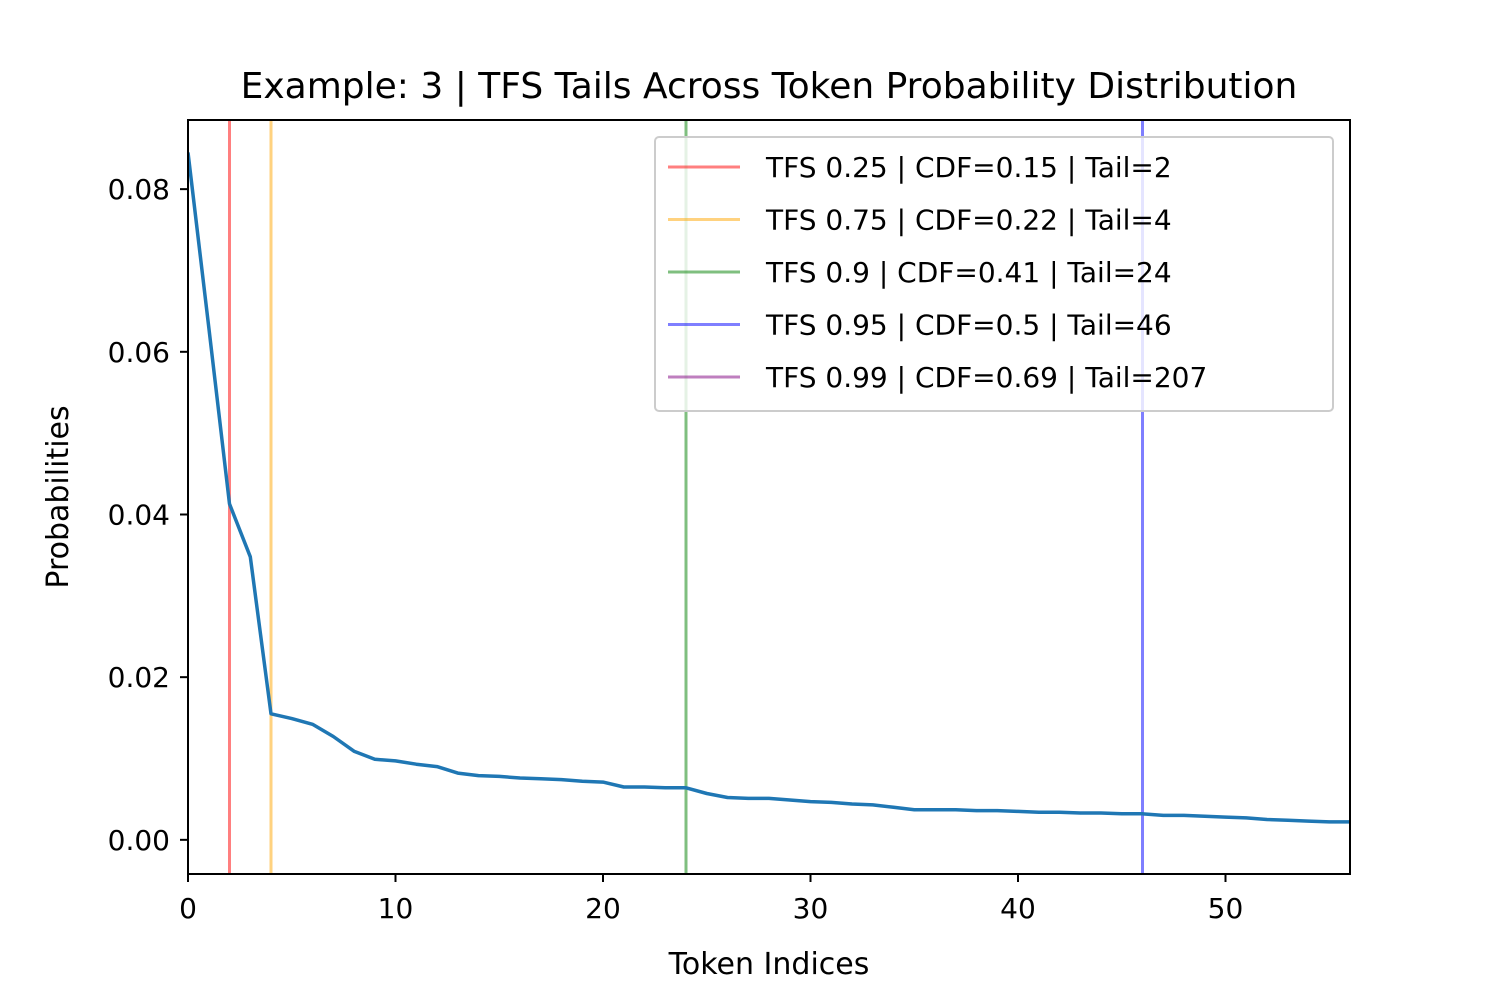 The height and width of the screenshot is (1000, 1500). Describe the element at coordinates (769, 964) in the screenshot. I see `x-axis-label: Token Indices` at that location.